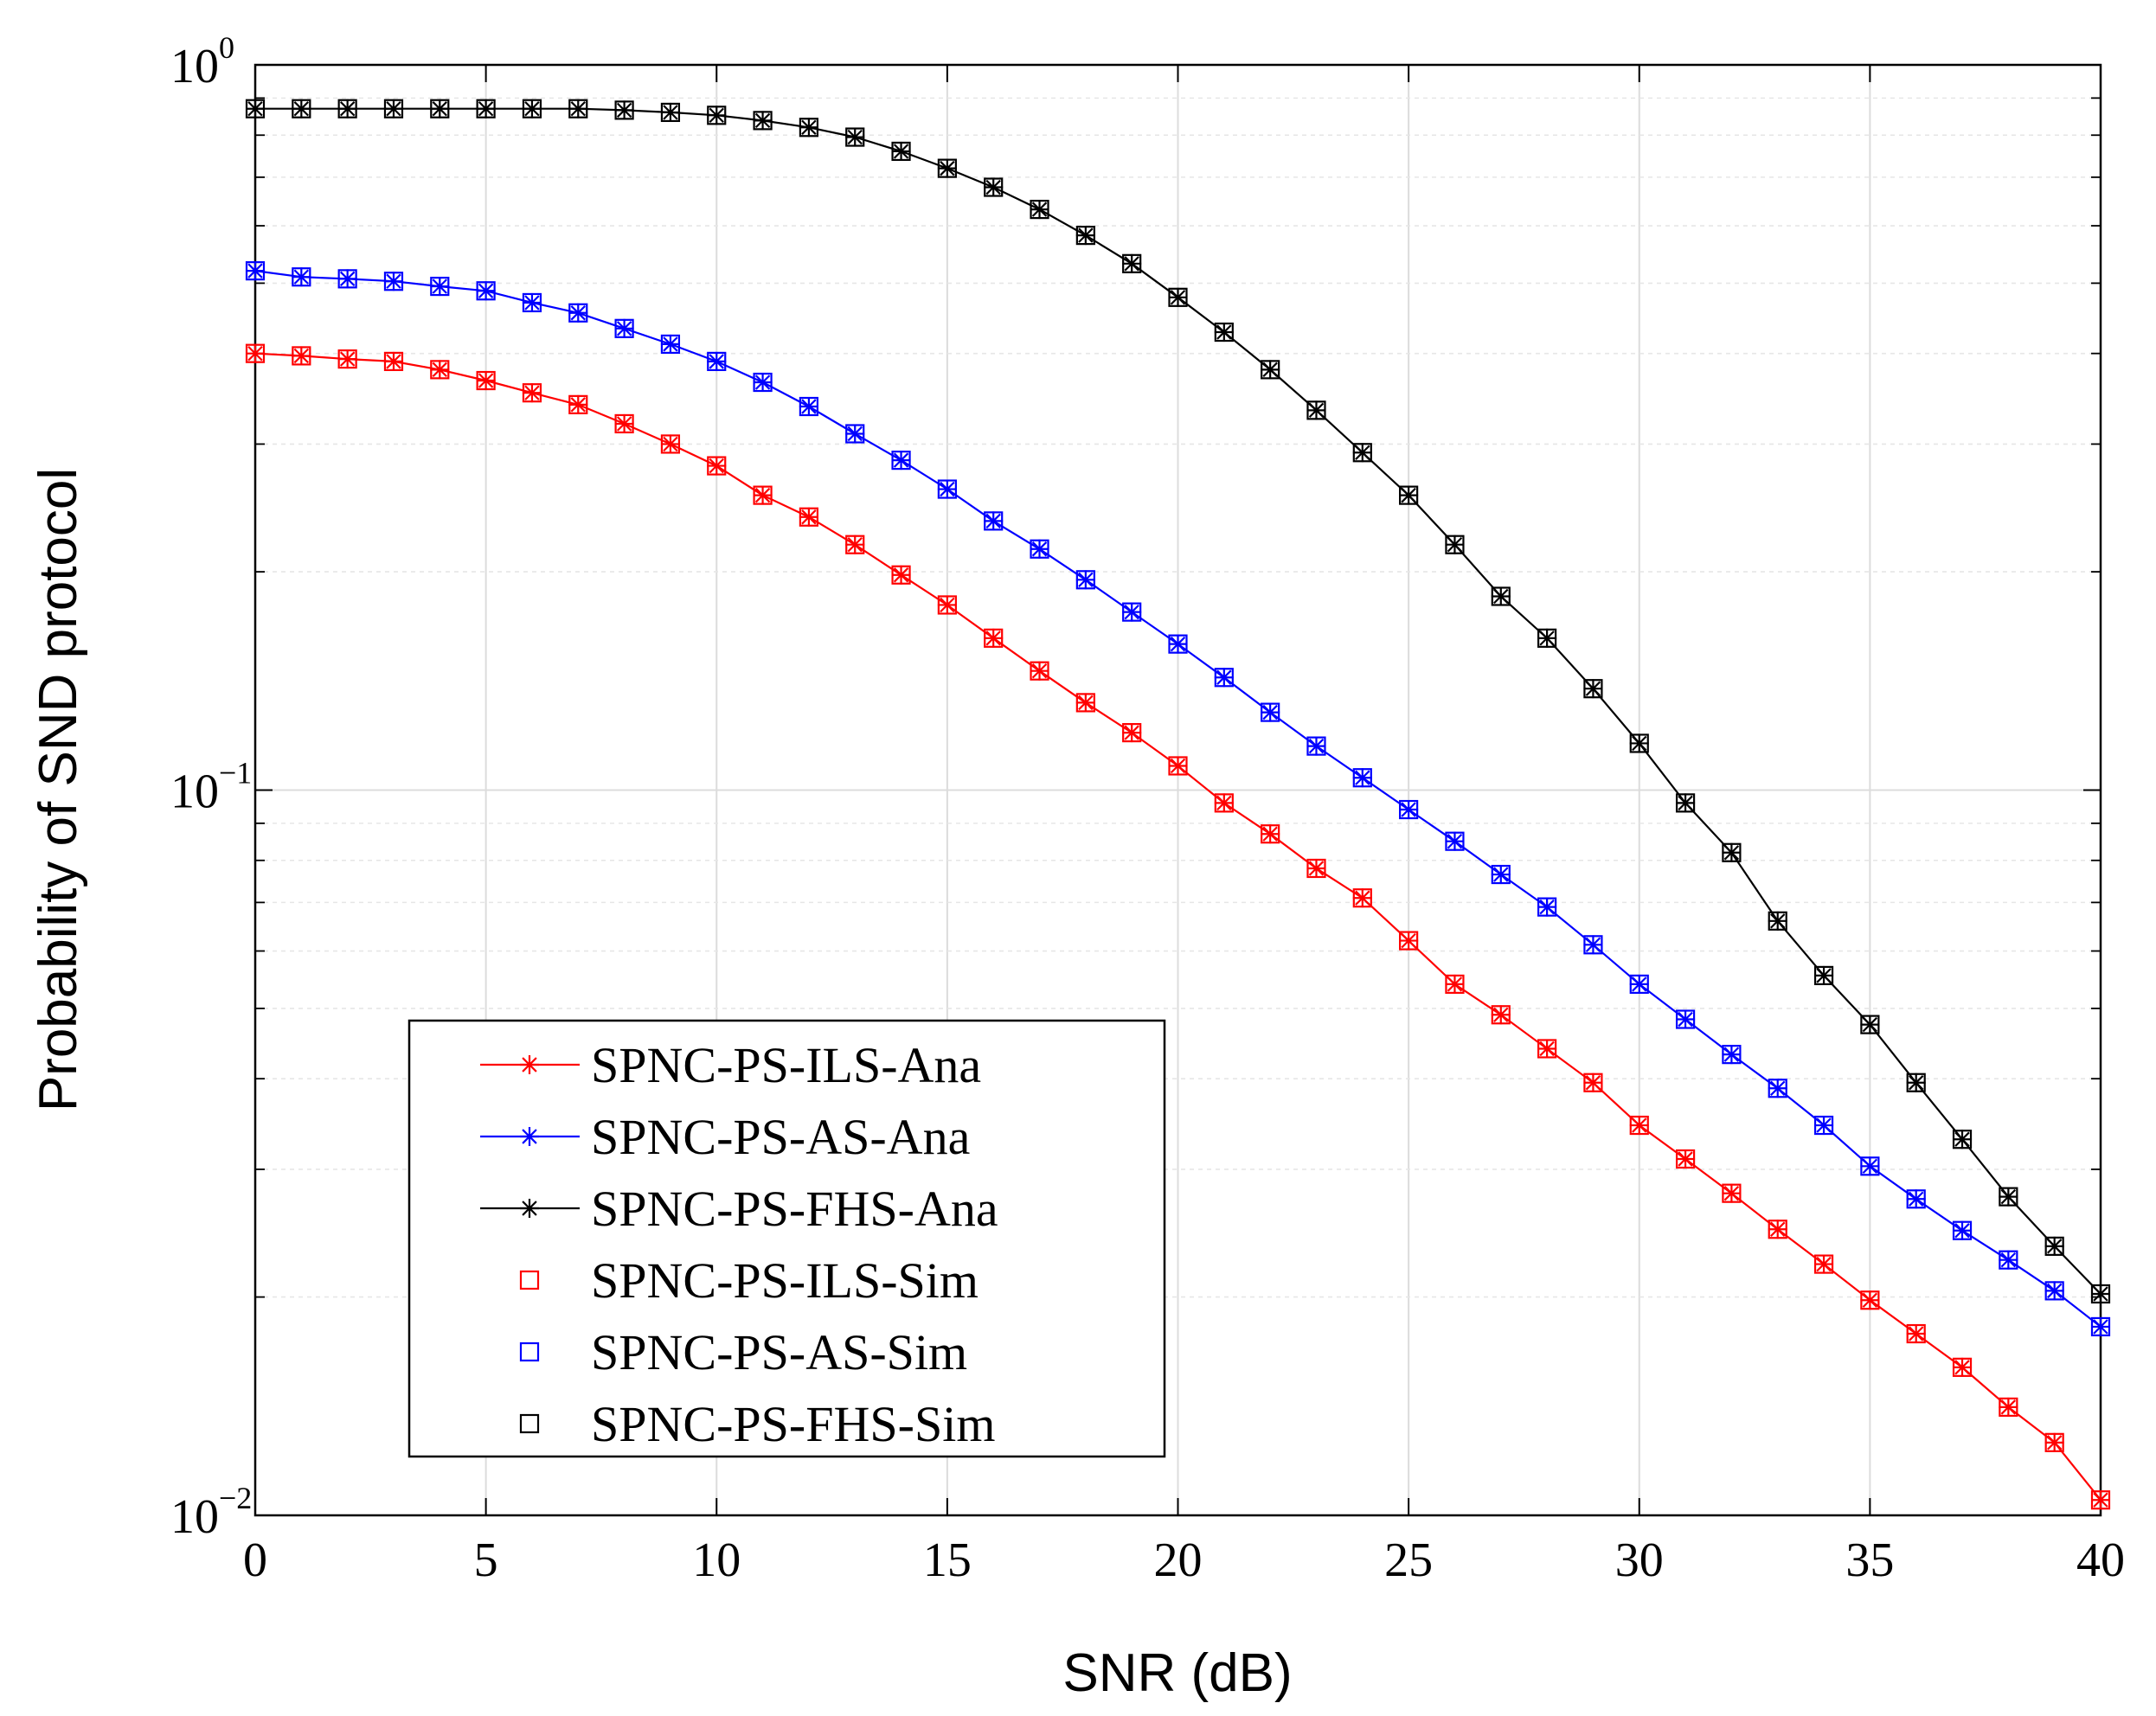  I want to click on y-tick-exponent: −2, so click(235, 1498).